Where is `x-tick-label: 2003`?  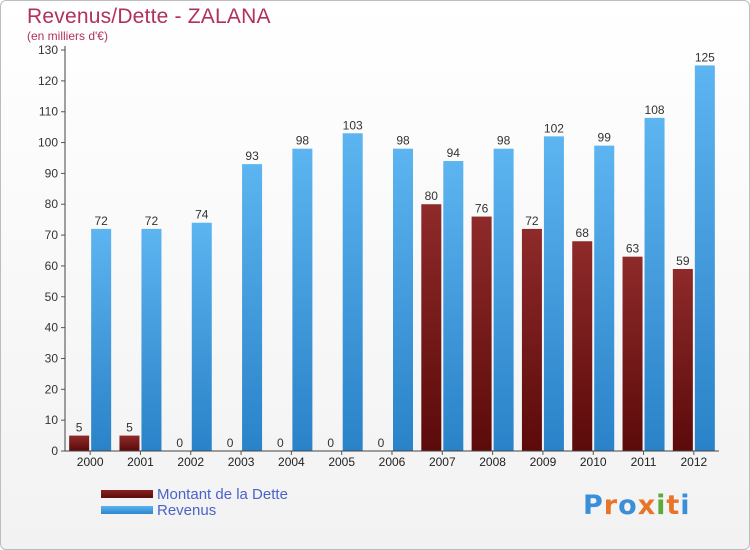
x-tick-label: 2003 is located at coordinates (241, 462).